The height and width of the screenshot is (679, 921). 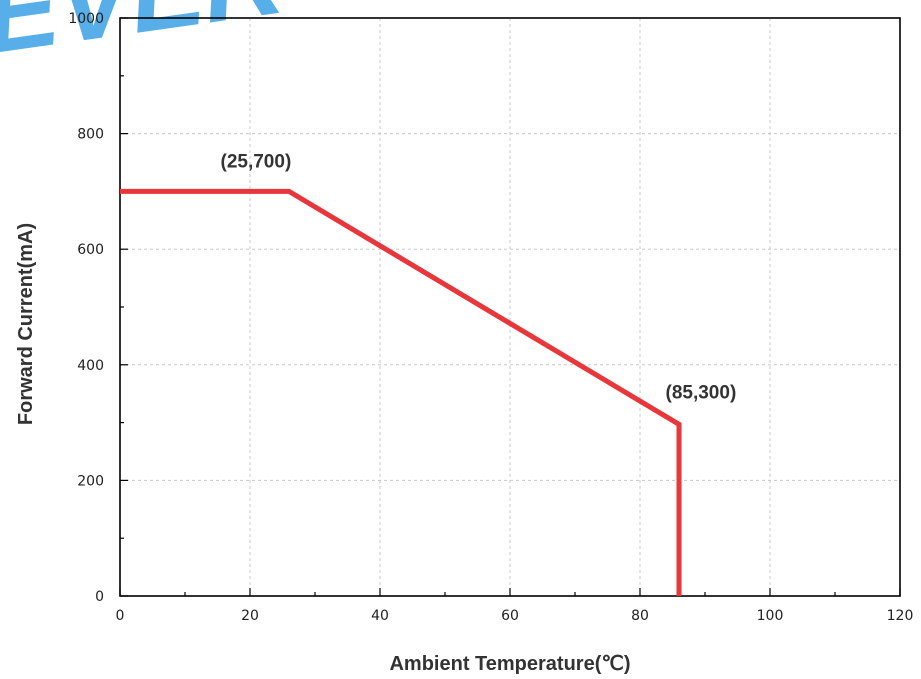 I want to click on watermark: EVER, so click(x=145, y=38).